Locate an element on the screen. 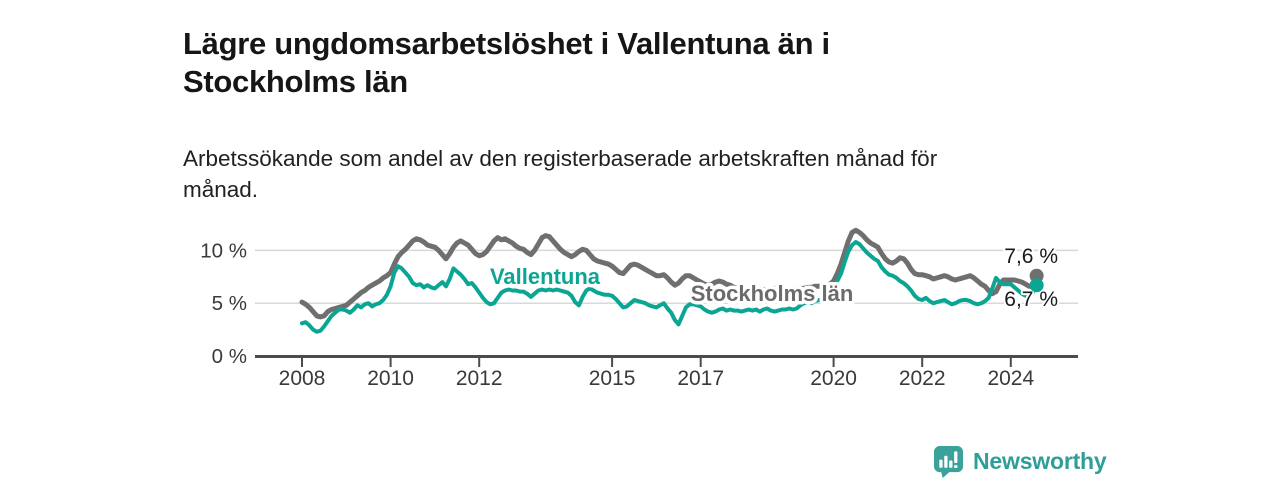 Image resolution: width=1280 pixels, height=480 pixels. newsworthy-logo: Newsworthy is located at coordinates (1020, 461).